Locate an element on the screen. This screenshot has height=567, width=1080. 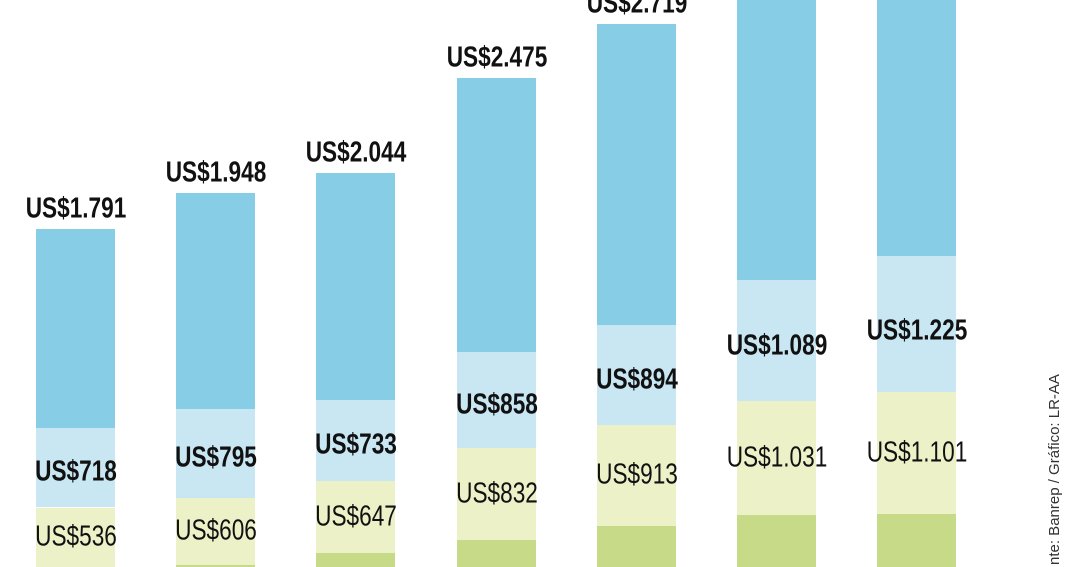
data-label-light-blue: US$858 is located at coordinates (496, 404).